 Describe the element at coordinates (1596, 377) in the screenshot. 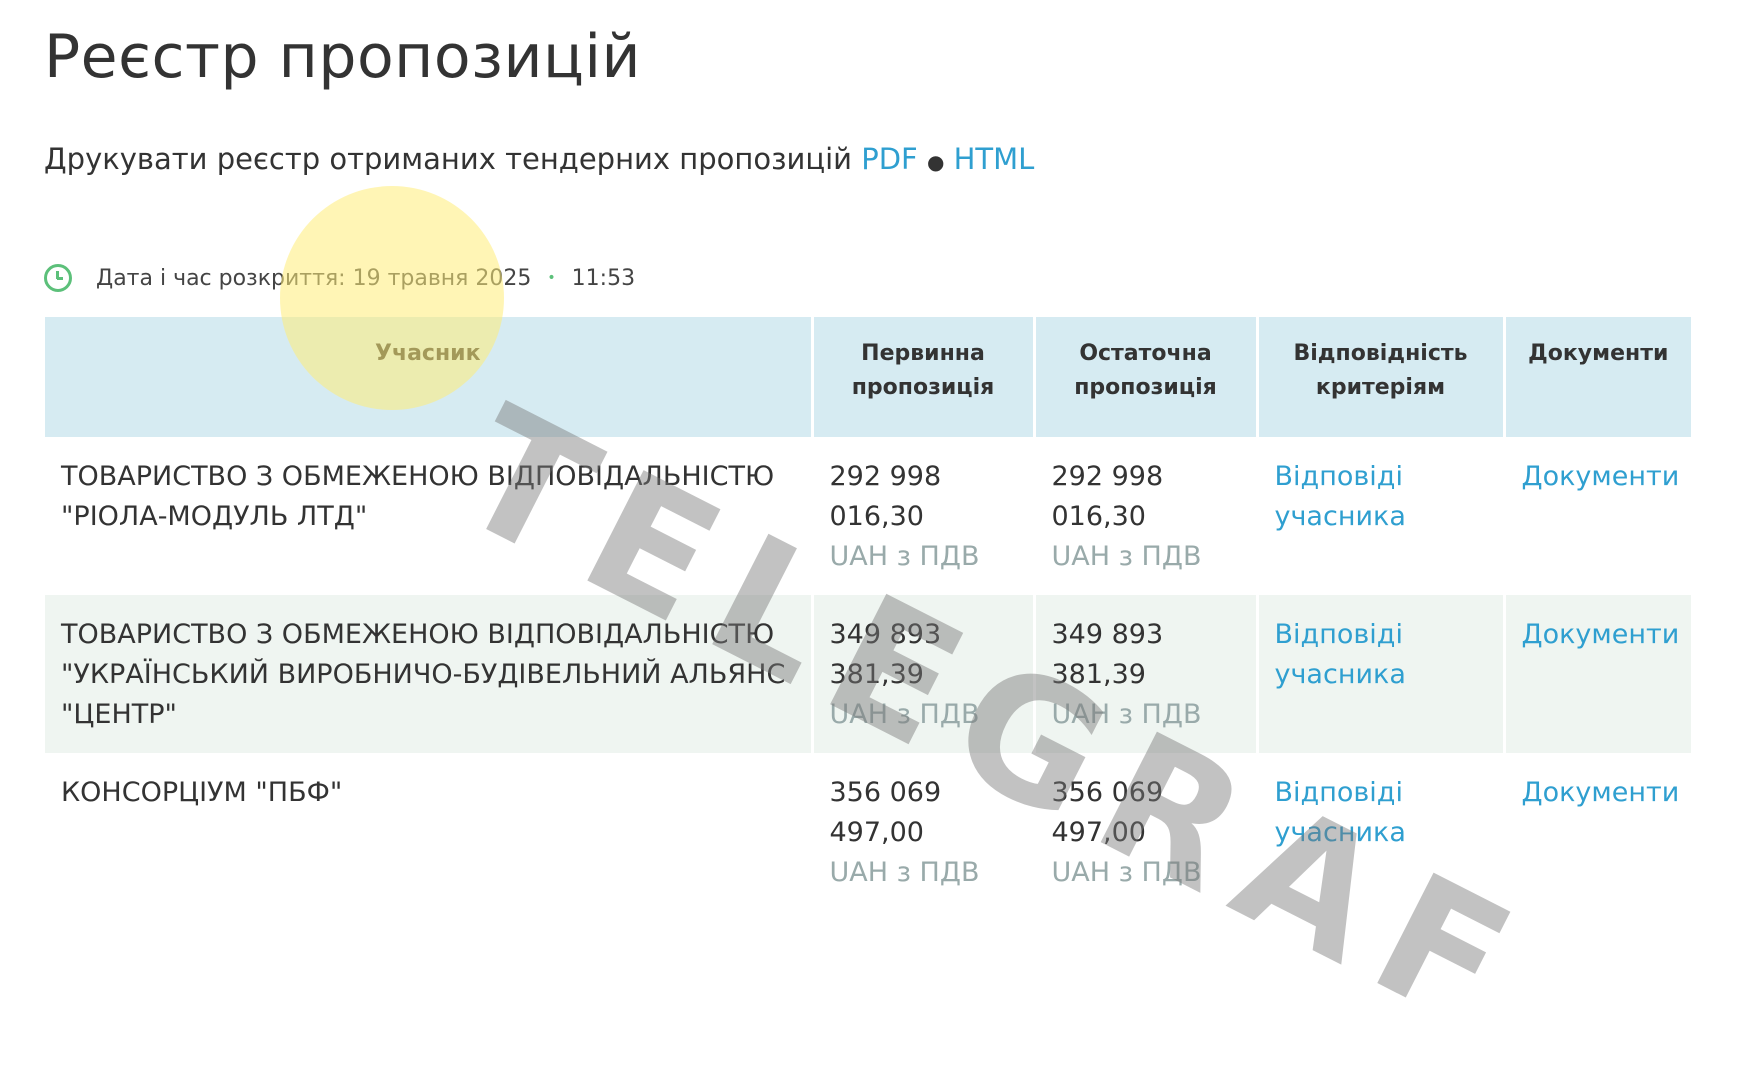

I see `header-documents: Документи` at that location.